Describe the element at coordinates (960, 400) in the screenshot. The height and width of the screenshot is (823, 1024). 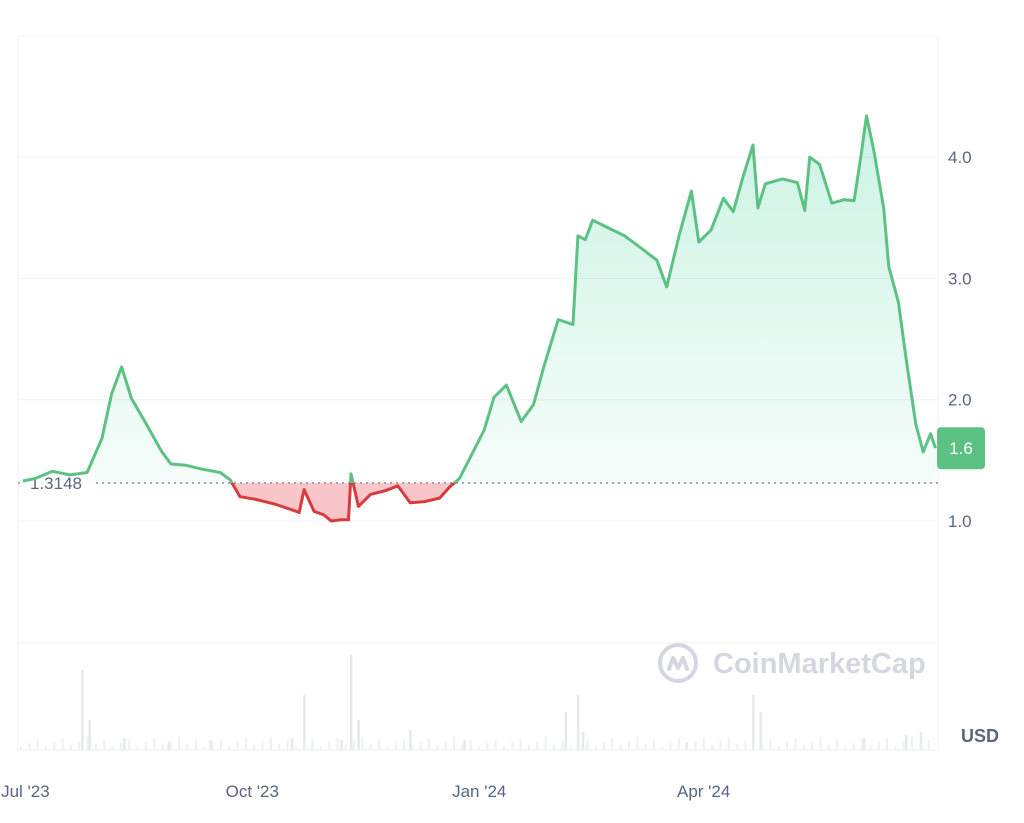
I see `y-tick-label: 2.0` at that location.